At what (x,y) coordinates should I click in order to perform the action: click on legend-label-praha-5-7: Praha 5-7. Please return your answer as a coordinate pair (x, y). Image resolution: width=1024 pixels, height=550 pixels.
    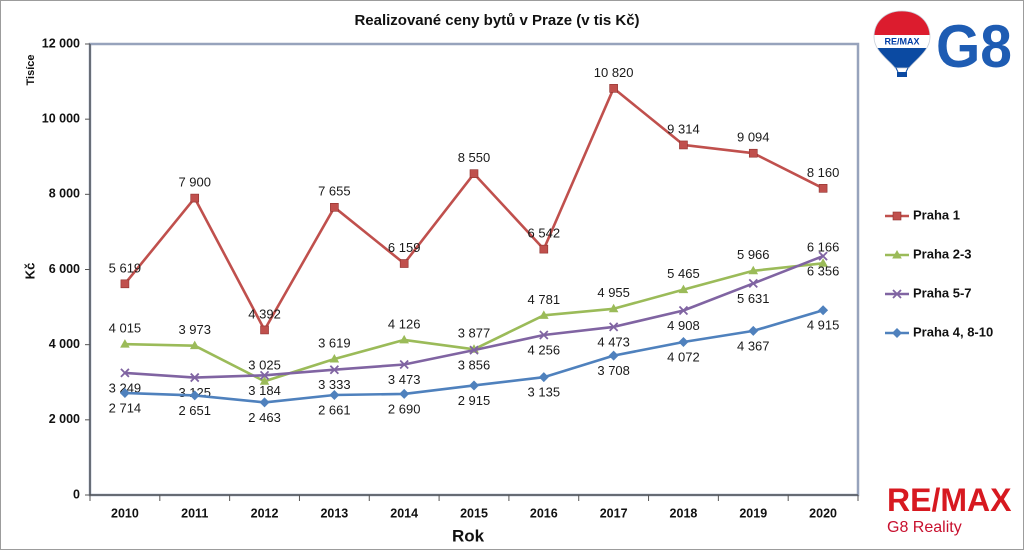
    Looking at the image, I should click on (942, 292).